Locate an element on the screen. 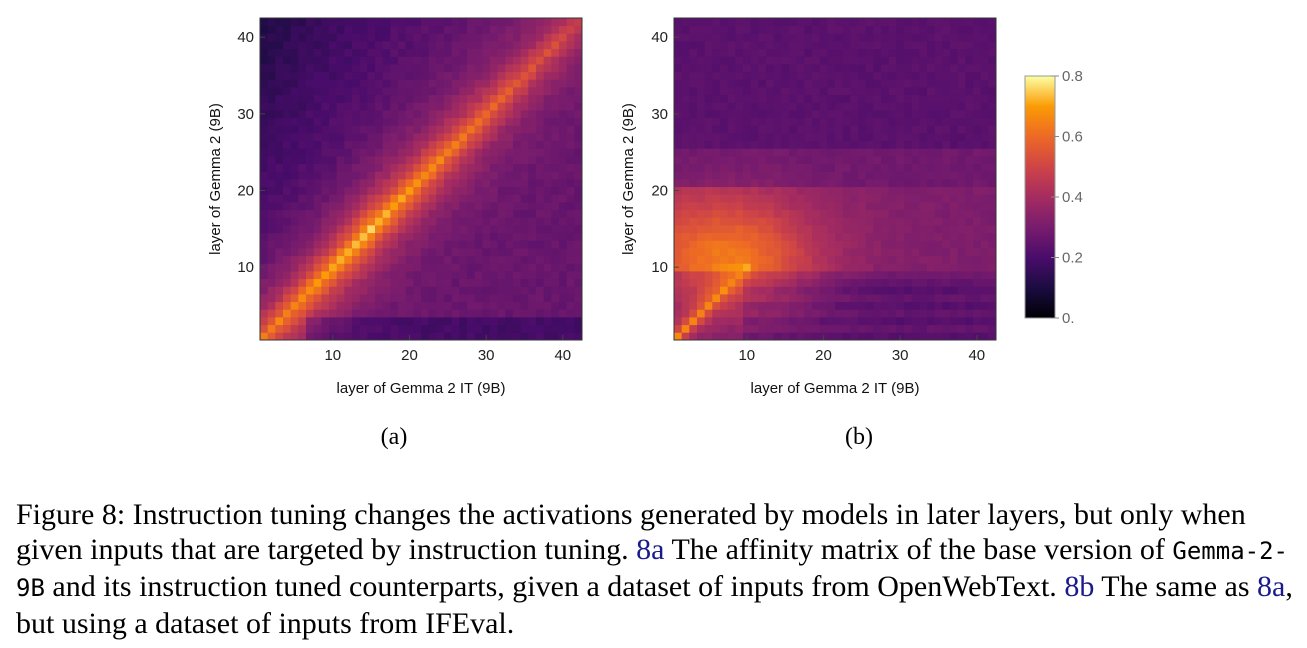 This screenshot has width=1307, height=648. colorbar: 0.0.20.40.60.8 is located at coordinates (1053, 197).